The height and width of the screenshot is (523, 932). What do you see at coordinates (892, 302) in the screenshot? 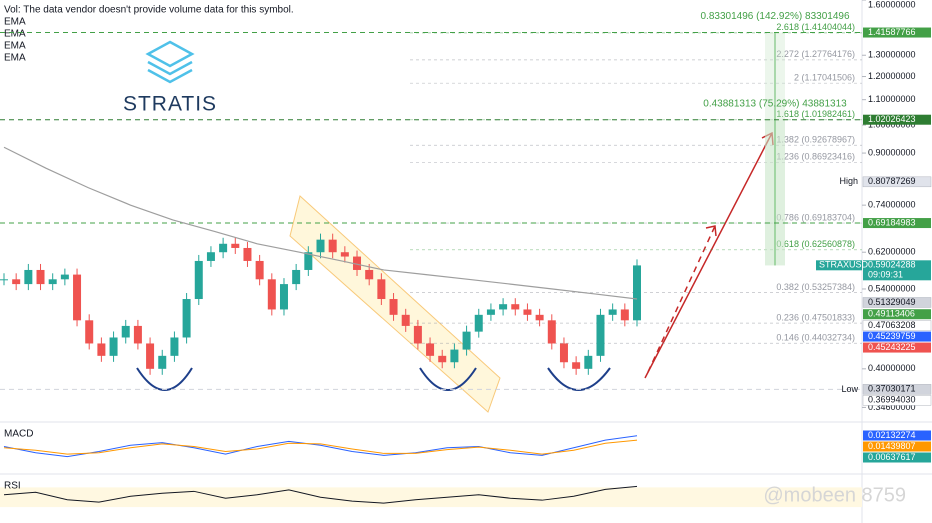
I see `price-tag-label: 0.51329049` at bounding box center [892, 302].